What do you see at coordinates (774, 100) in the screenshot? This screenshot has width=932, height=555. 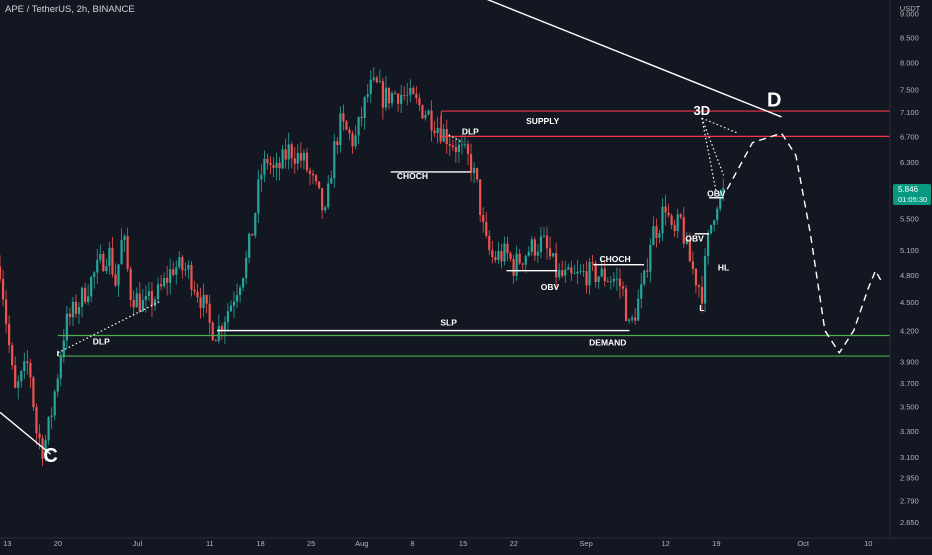 I see `label-d: D` at bounding box center [774, 100].